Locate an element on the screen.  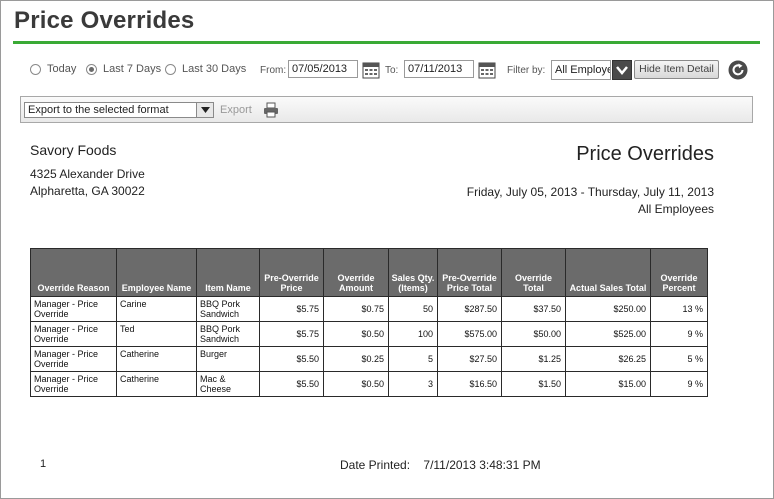
to-label: To: is located at coordinates (392, 70).